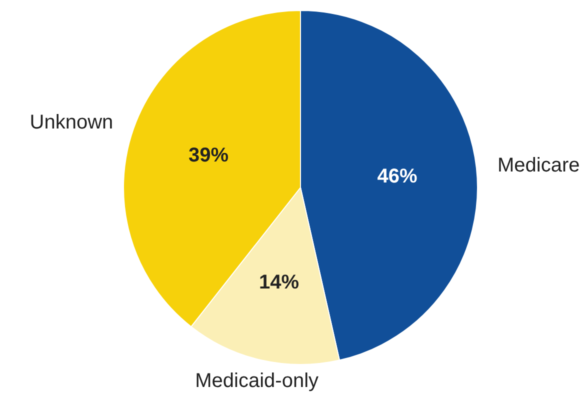 Image resolution: width=583 pixels, height=419 pixels. Describe the element at coordinates (72, 123) in the screenshot. I see `slice-label: Unknown` at that location.